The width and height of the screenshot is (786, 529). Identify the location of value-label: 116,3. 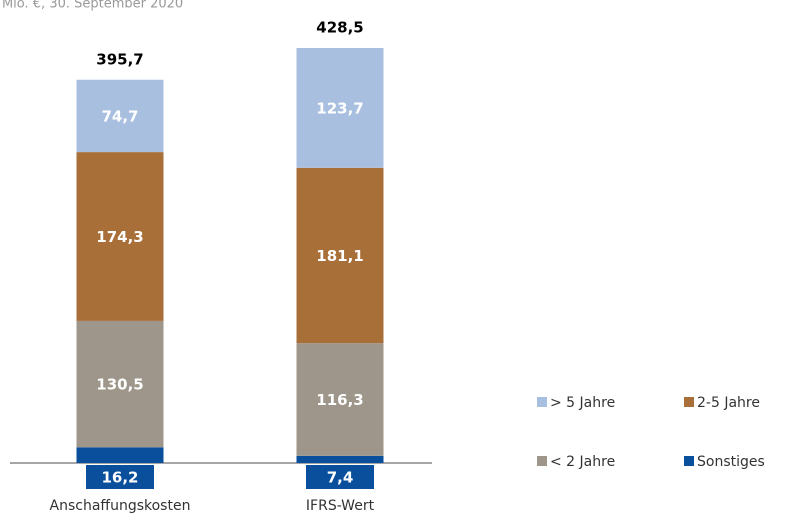
(339, 400).